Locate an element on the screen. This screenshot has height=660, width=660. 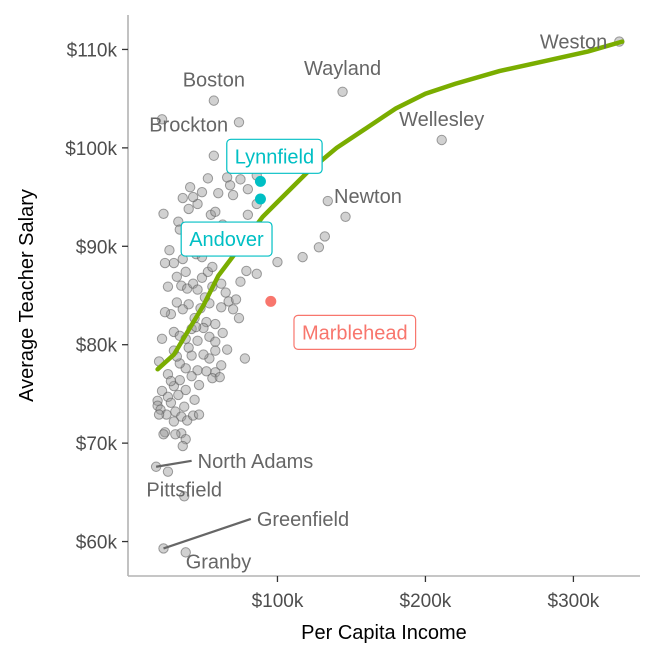
boxed-label-text: Marblehead is located at coordinates (355, 333).